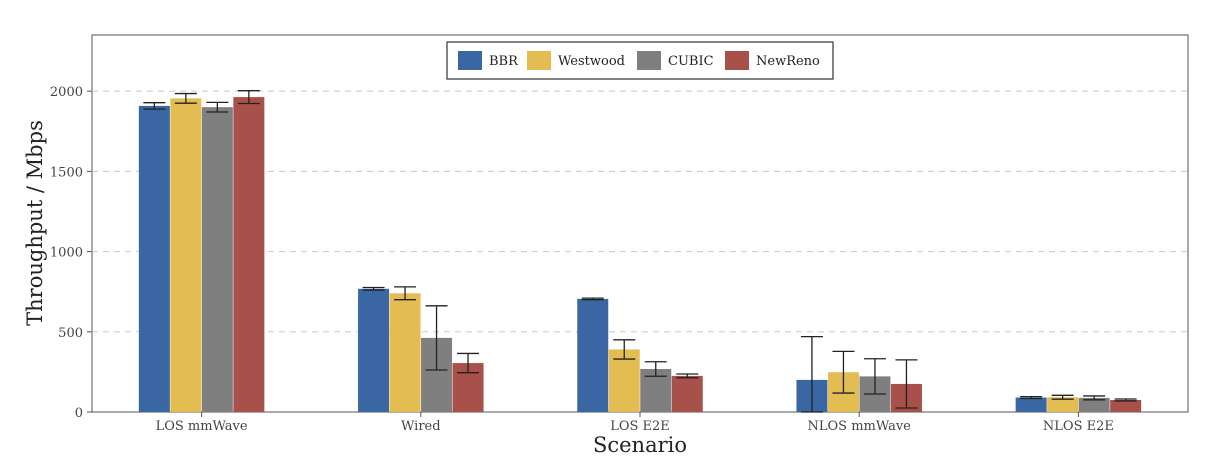  Describe the element at coordinates (504, 61) in the screenshot. I see `legend-label-bbr: BBR` at that location.